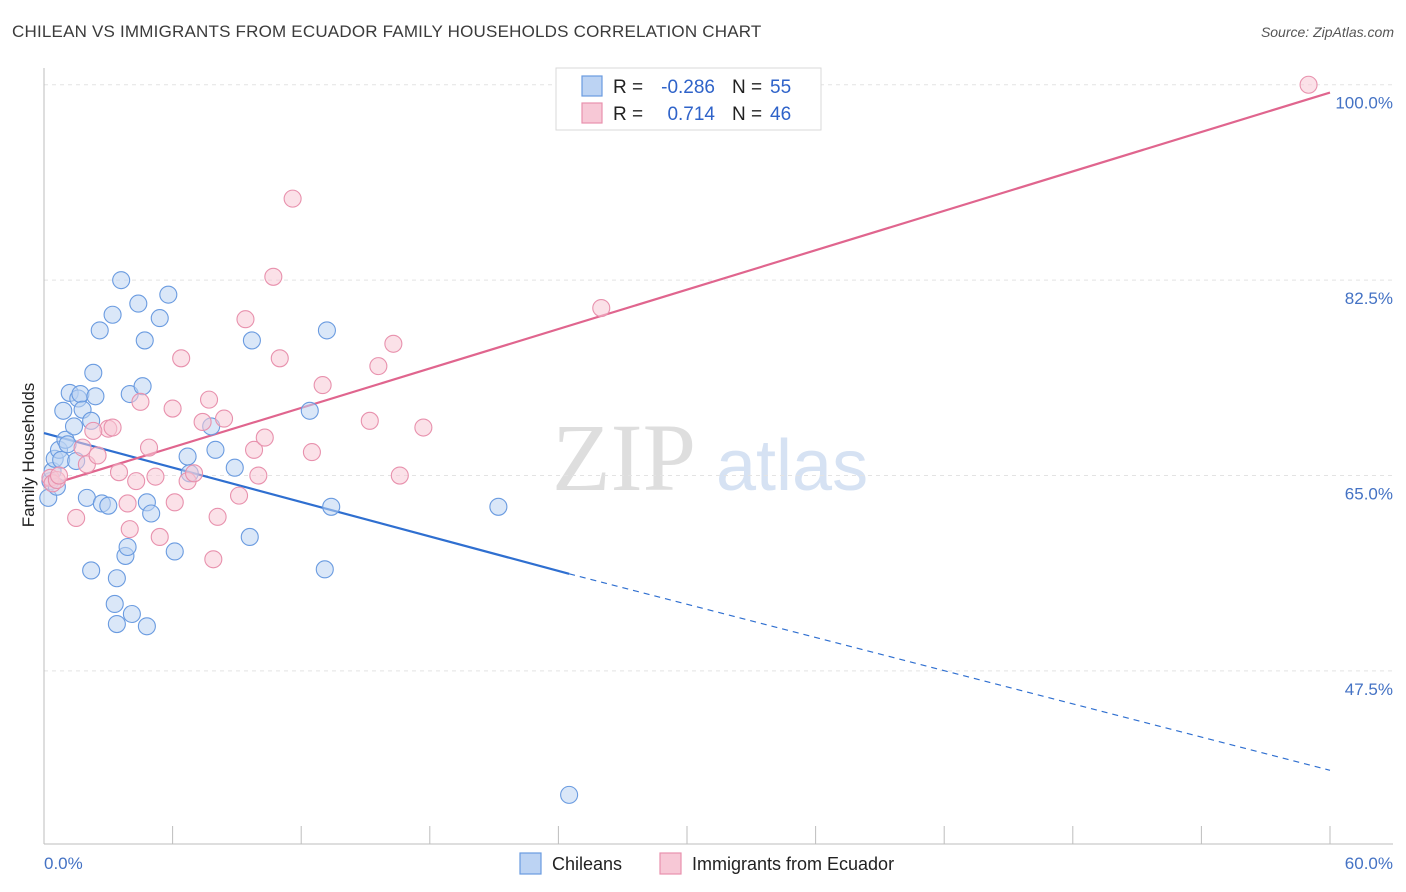 The image size is (1406, 892). What do you see at coordinates (592, 113) in the screenshot?
I see `legend-swatch-ecuador` at bounding box center [592, 113].